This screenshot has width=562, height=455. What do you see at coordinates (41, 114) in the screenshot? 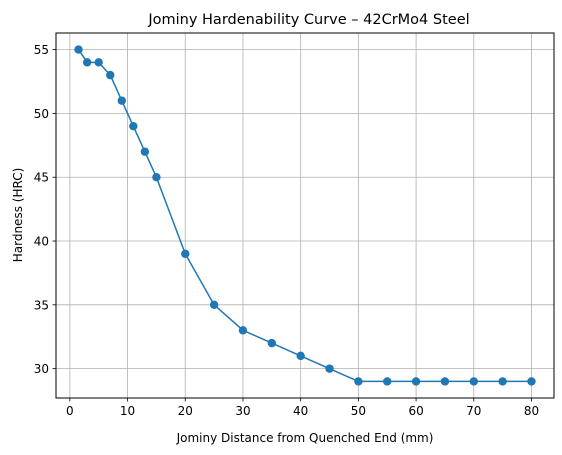
I see `y-tick-label: 50` at bounding box center [41, 114].